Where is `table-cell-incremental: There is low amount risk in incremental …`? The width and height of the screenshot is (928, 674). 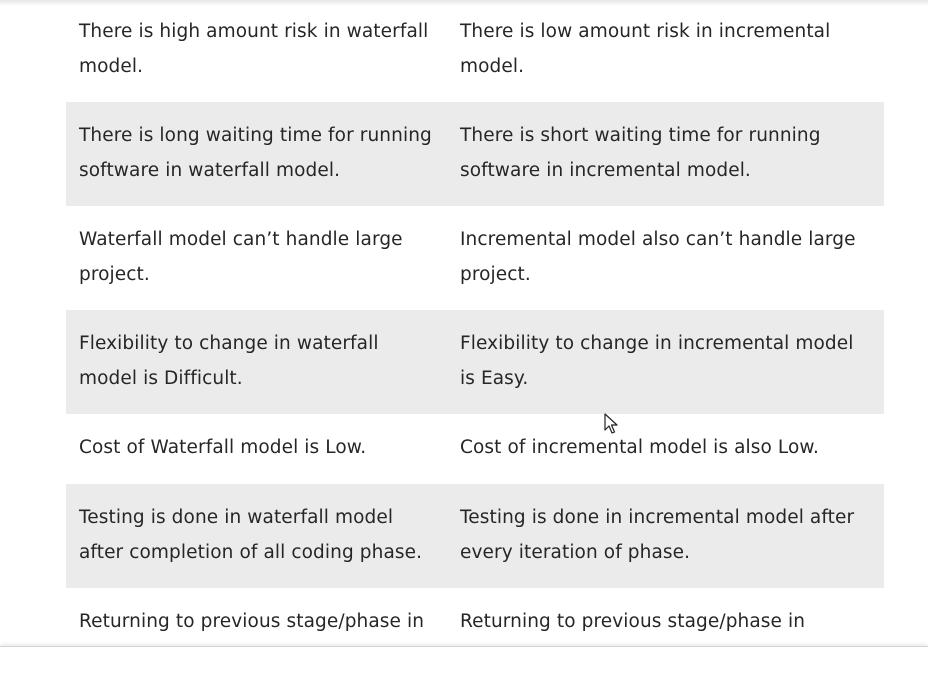
table-cell-incremental: There is low amount risk in incremental … is located at coordinates (645, 49).